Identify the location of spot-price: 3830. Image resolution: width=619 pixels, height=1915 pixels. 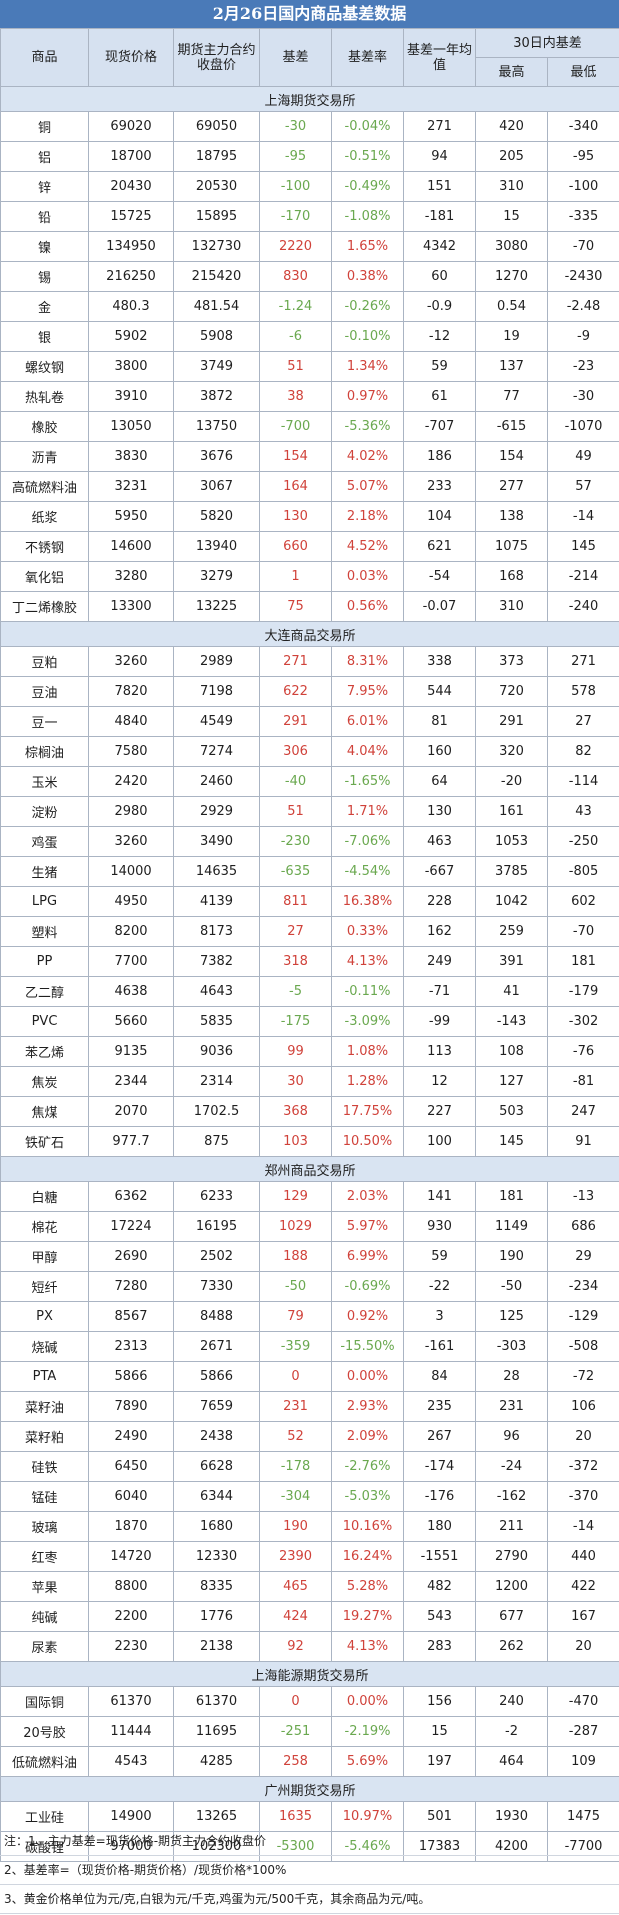
(131, 456).